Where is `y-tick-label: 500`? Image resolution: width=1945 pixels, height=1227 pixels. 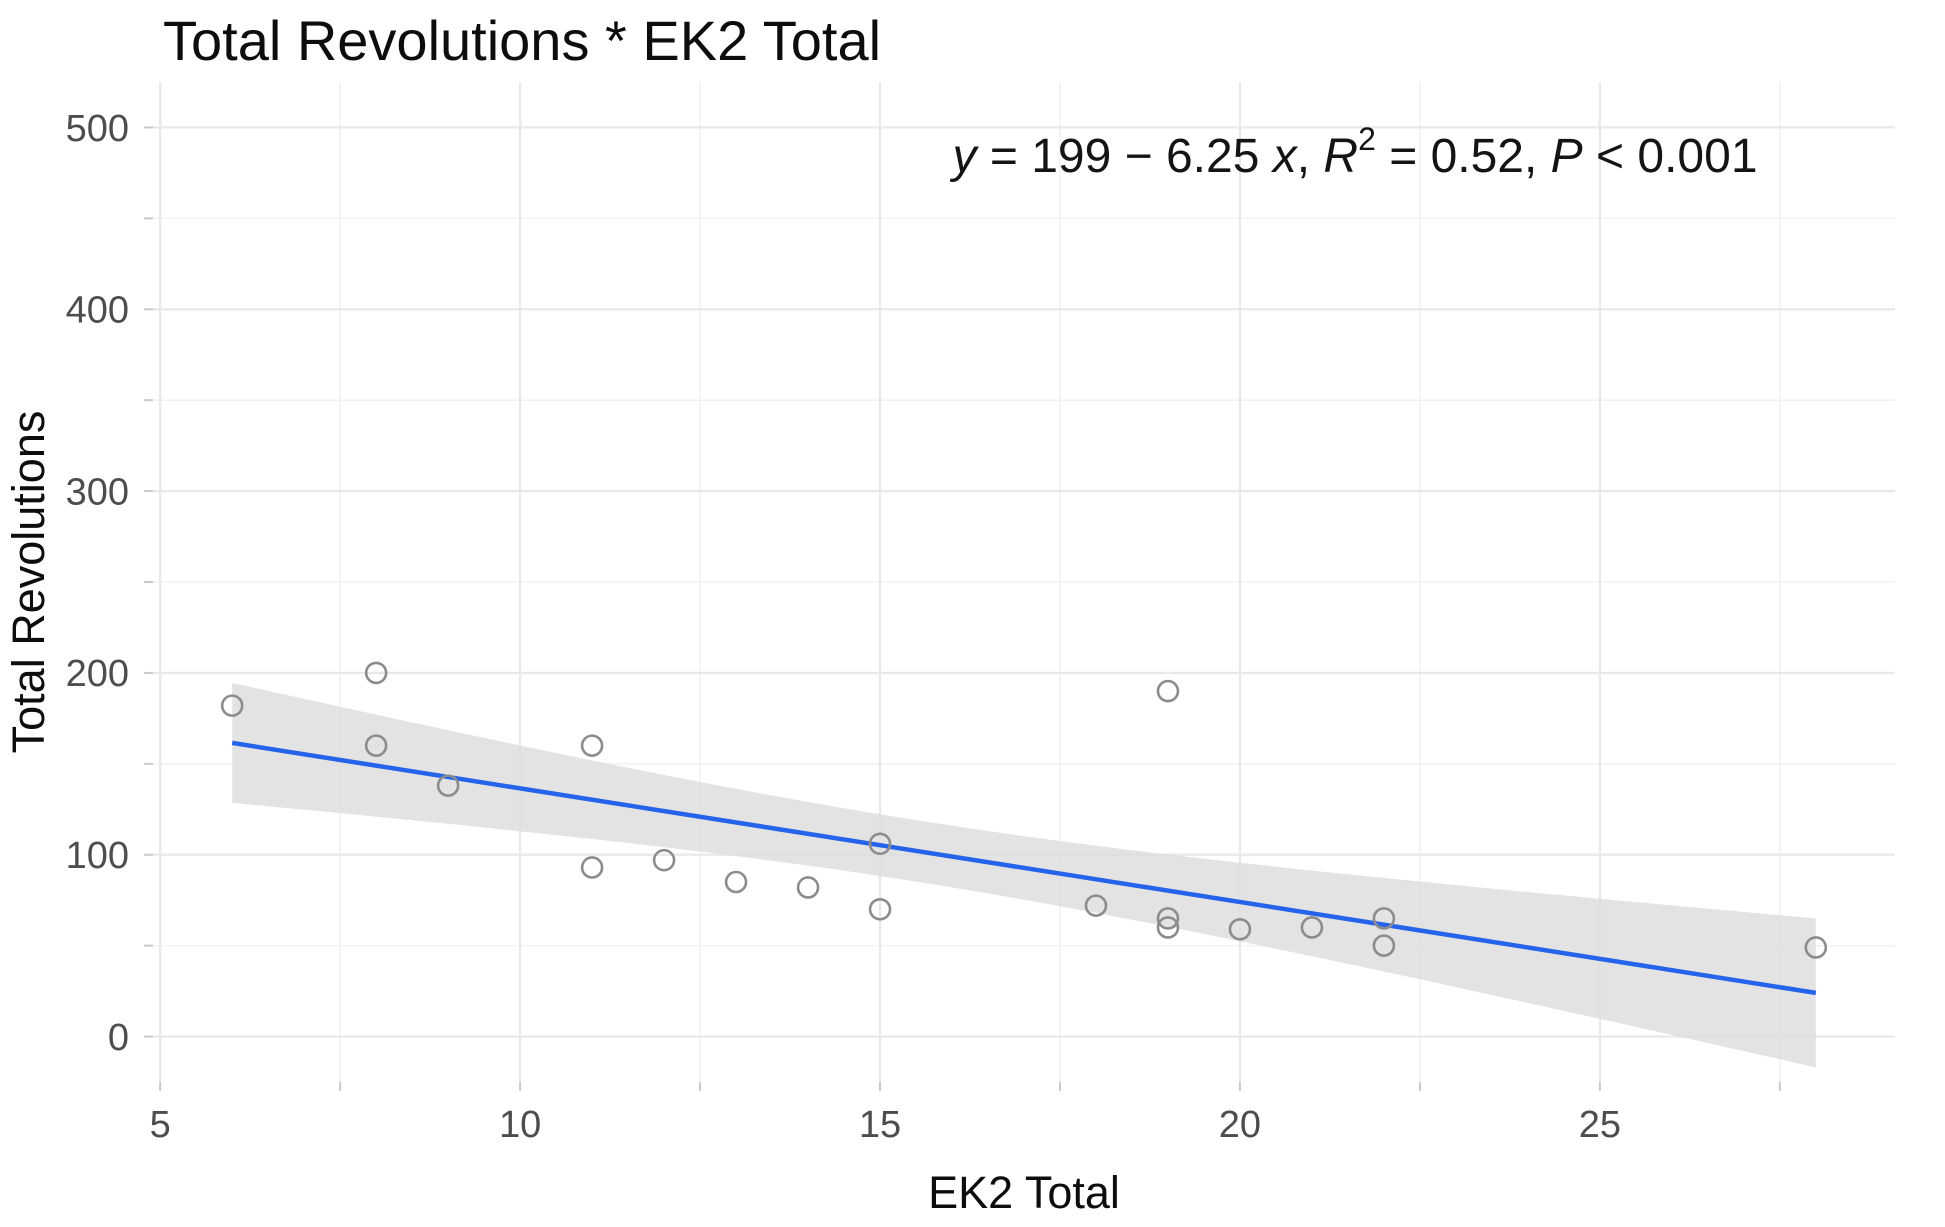
y-tick-label: 500 is located at coordinates (97, 129).